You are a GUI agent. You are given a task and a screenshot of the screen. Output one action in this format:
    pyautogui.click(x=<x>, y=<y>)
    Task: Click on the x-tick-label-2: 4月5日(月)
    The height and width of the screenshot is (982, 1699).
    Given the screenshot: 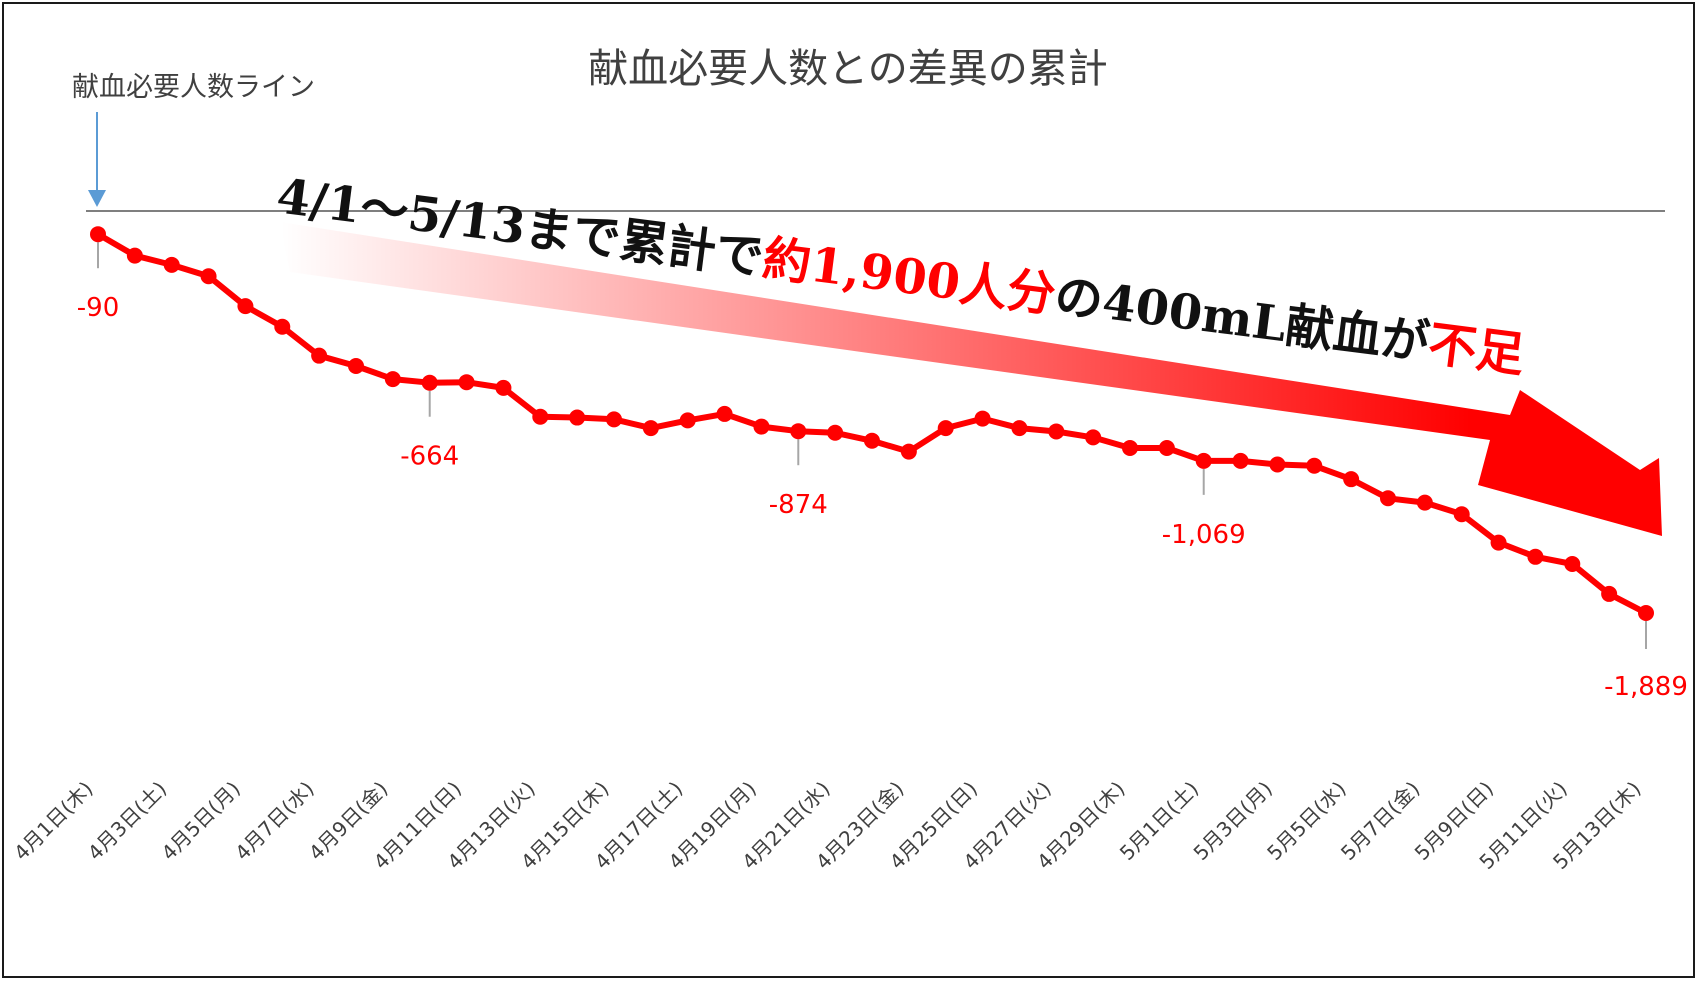 What is the action you would take?
    pyautogui.click(x=201, y=821)
    